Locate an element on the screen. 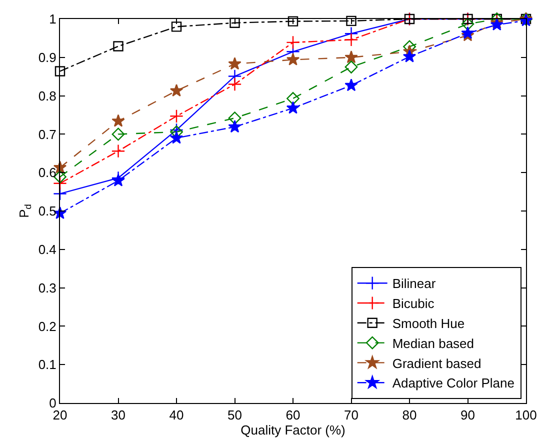 The height and width of the screenshot is (446, 549). x-tick-label: 100 is located at coordinates (526, 415).